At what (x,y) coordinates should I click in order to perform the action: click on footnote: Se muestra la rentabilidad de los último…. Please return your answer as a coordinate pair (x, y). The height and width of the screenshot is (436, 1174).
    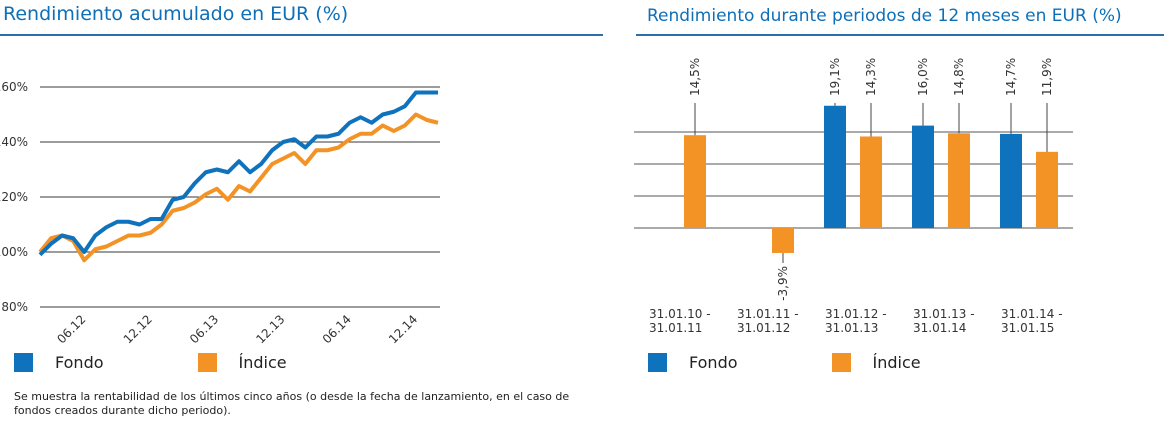
    Looking at the image, I should click on (292, 403).